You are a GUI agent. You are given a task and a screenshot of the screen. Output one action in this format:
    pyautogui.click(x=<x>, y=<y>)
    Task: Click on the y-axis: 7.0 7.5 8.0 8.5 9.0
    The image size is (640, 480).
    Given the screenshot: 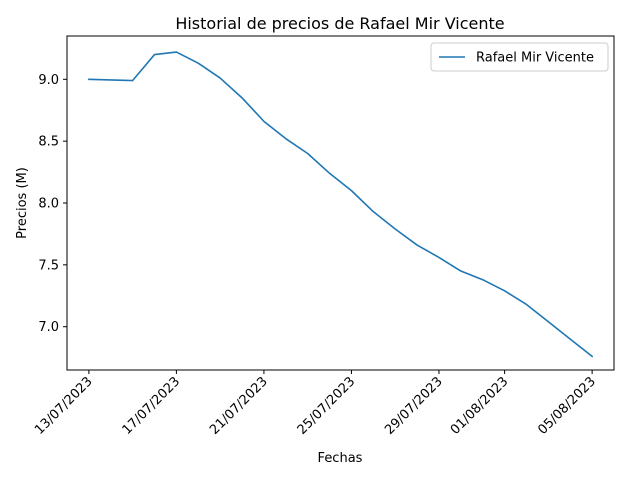 What is the action you would take?
    pyautogui.click(x=52, y=204)
    